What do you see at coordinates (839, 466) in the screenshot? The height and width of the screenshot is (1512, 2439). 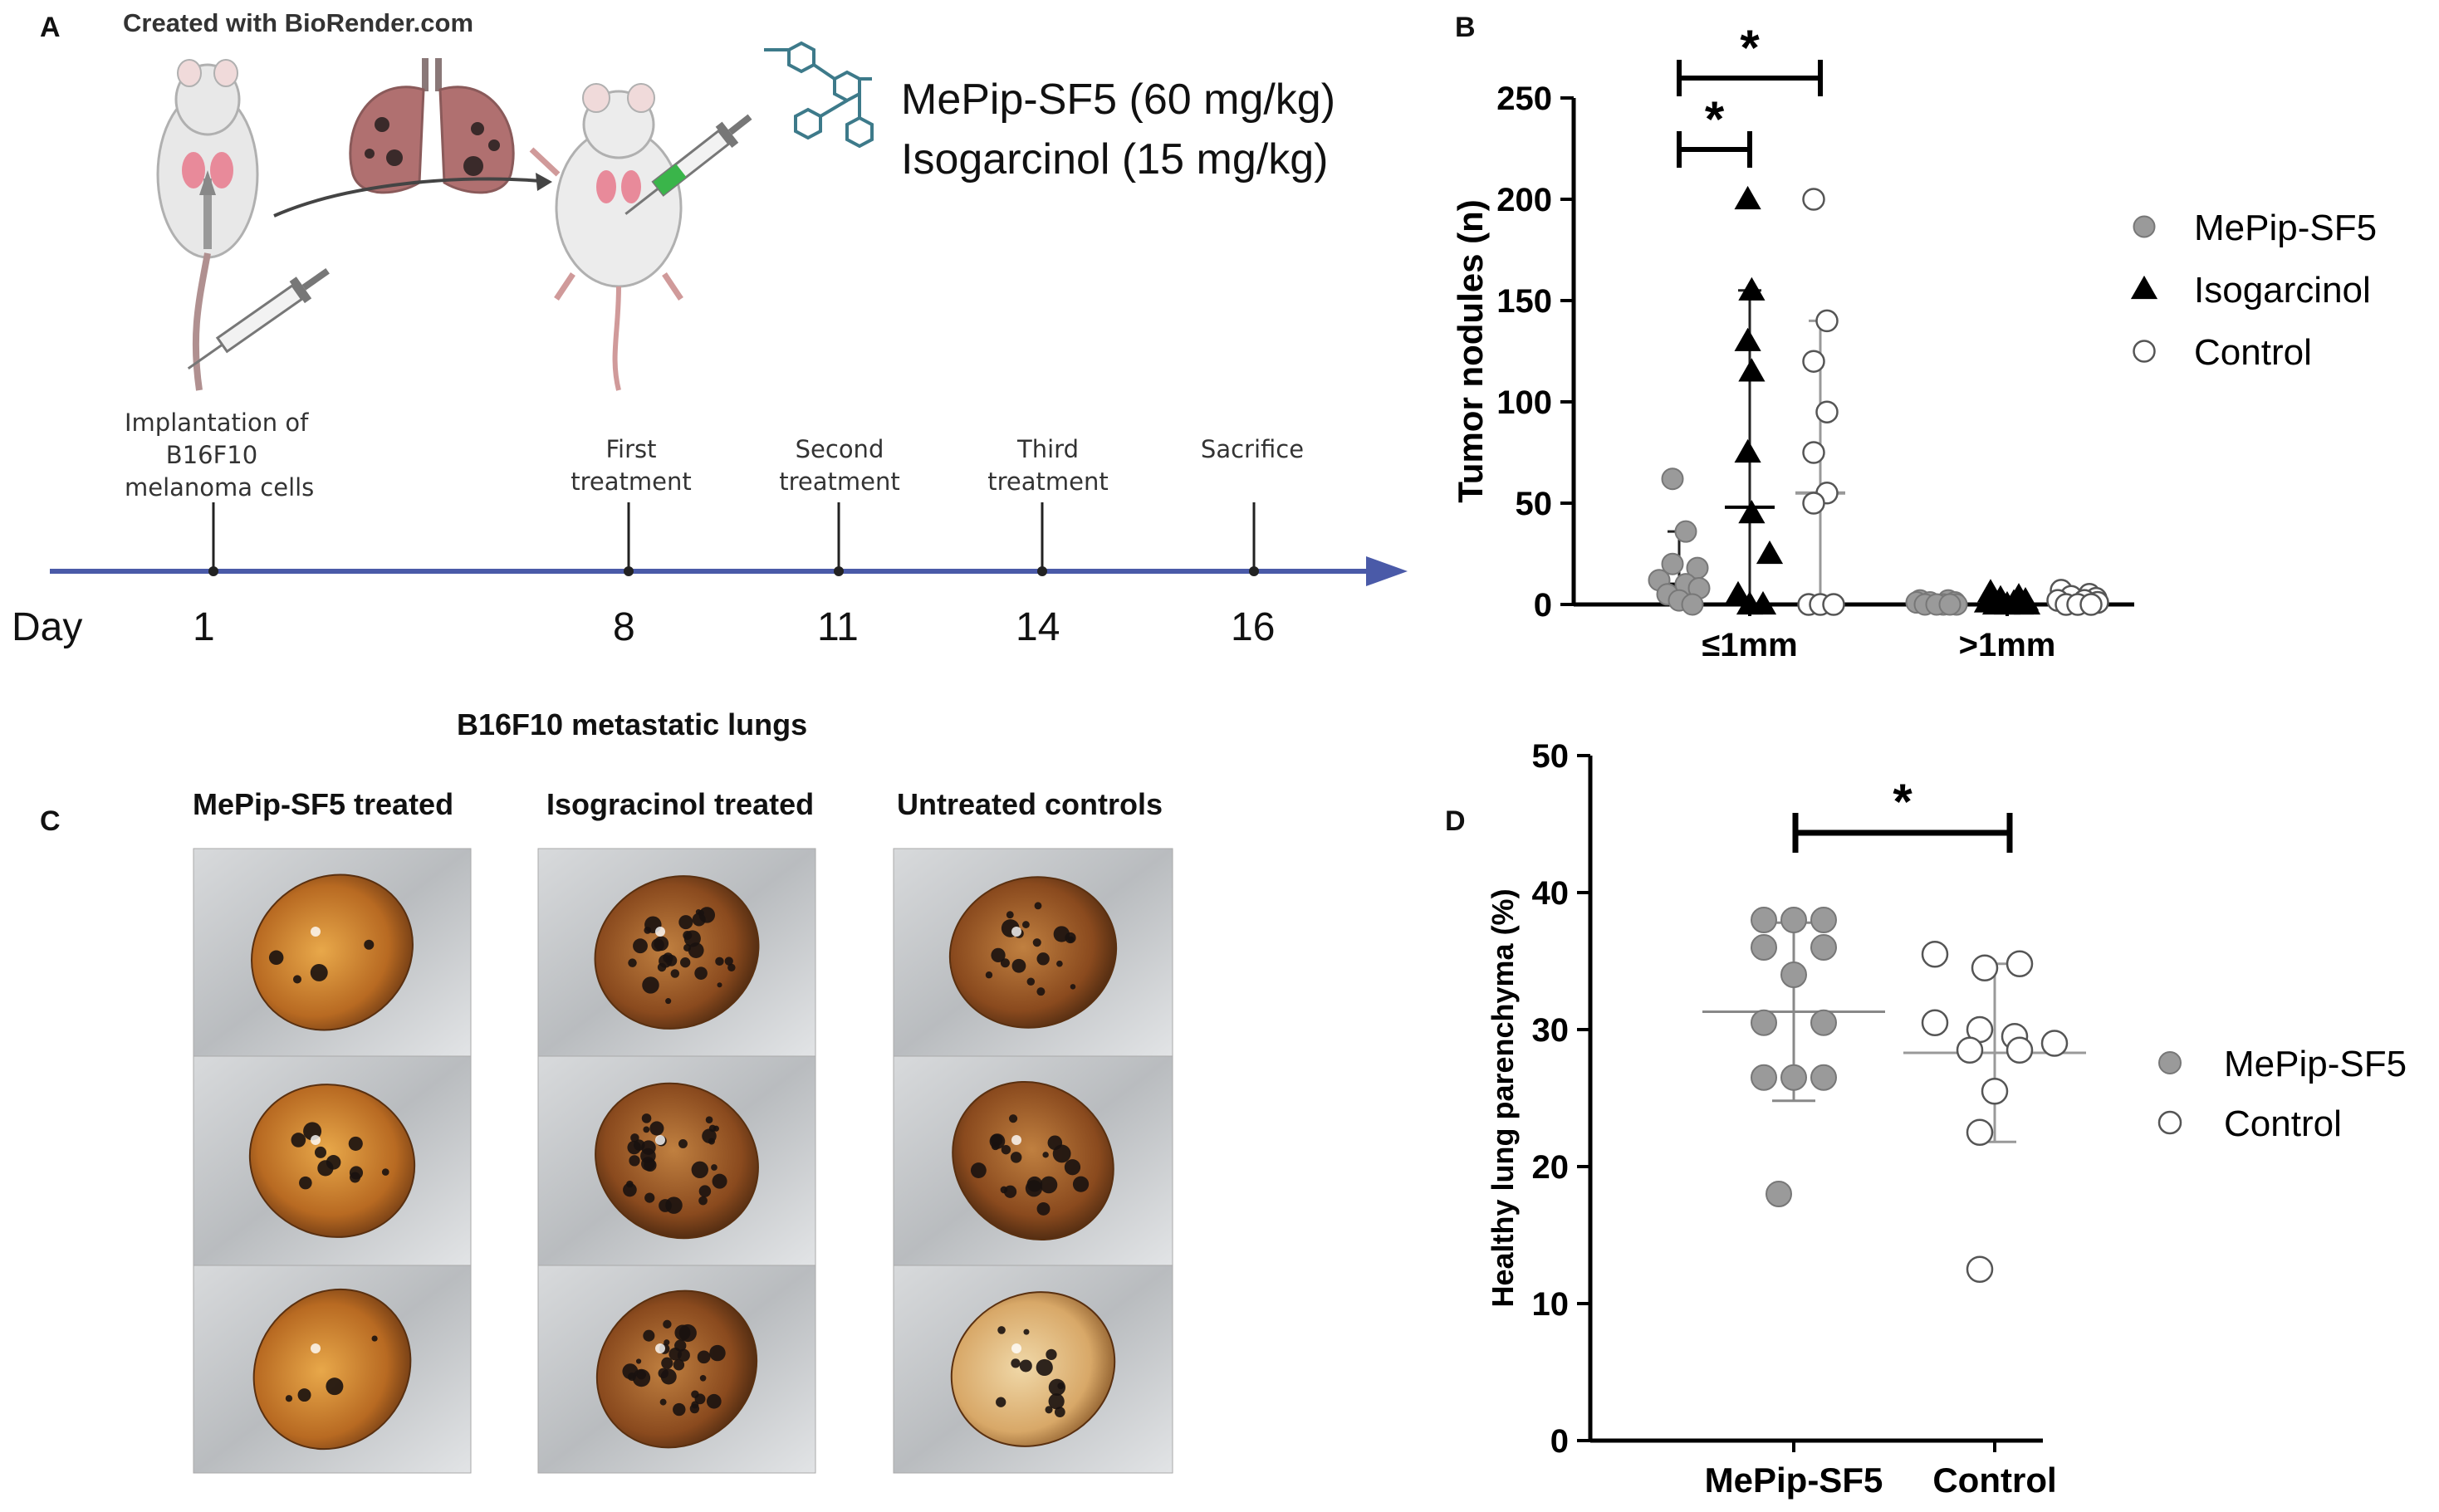 I see `event-label-day11: Second treatment` at bounding box center [839, 466].